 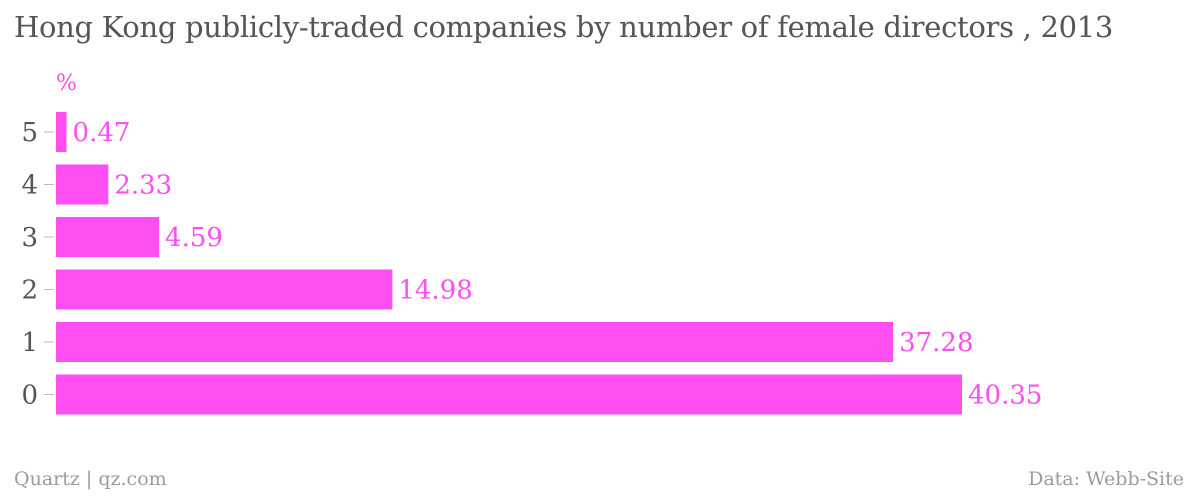 What do you see at coordinates (1005, 396) in the screenshot?
I see `value-label: 40.35` at bounding box center [1005, 396].